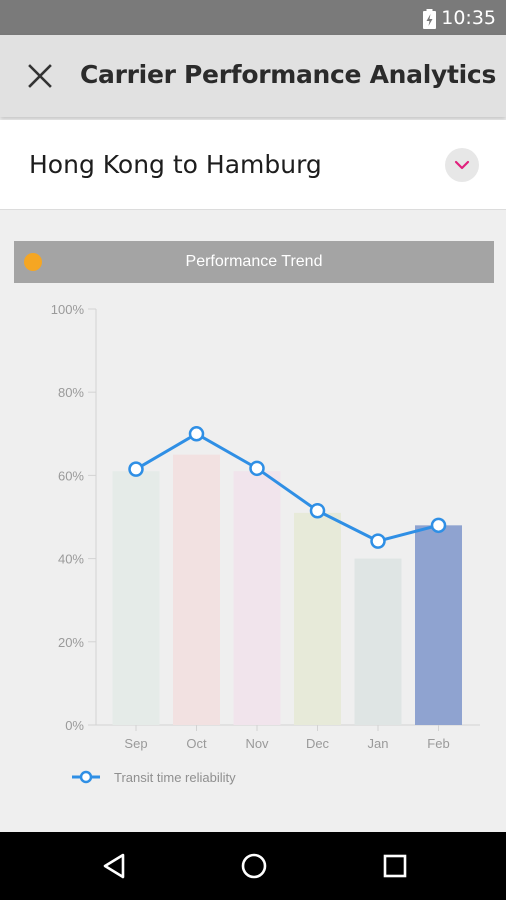 The height and width of the screenshot is (900, 506). What do you see at coordinates (136, 598) in the screenshot?
I see `bar-sep` at bounding box center [136, 598].